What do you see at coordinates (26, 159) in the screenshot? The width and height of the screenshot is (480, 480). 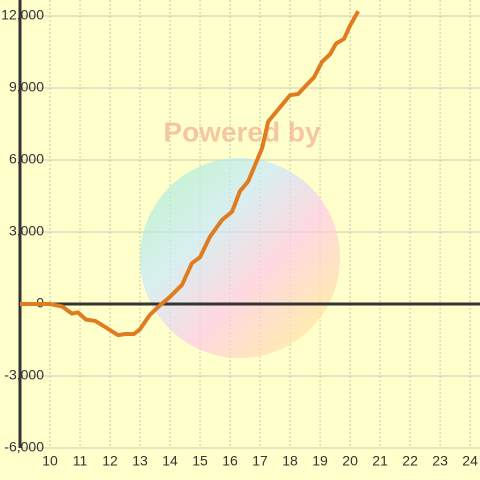 I see `y-tick-label: 6,000` at bounding box center [26, 159].